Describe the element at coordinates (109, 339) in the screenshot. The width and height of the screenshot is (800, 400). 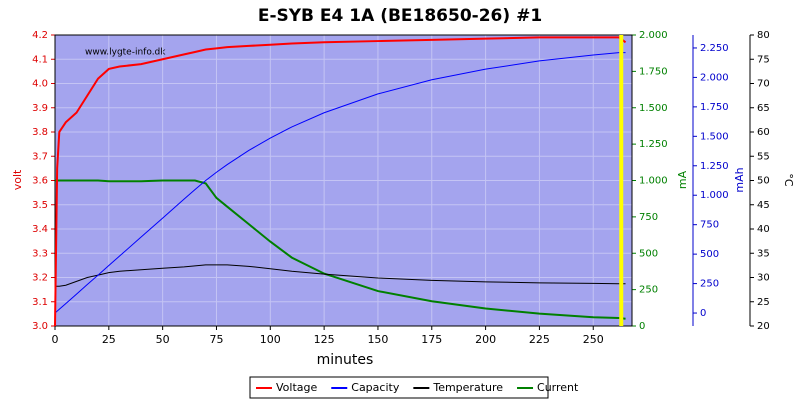
I see `x-tick-label: 25` at that location.